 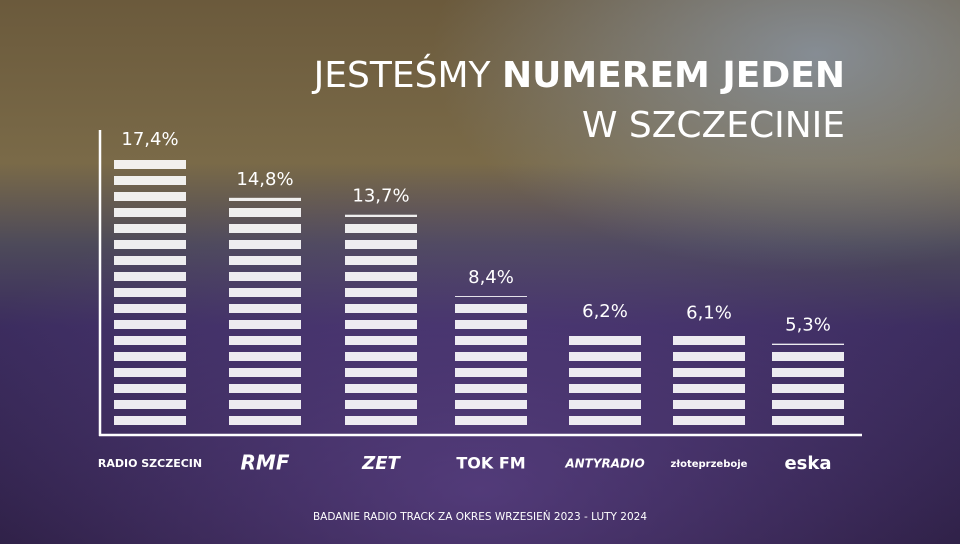 I want to click on chart-subtitle: W SZCZECINIE, so click(x=713, y=125).